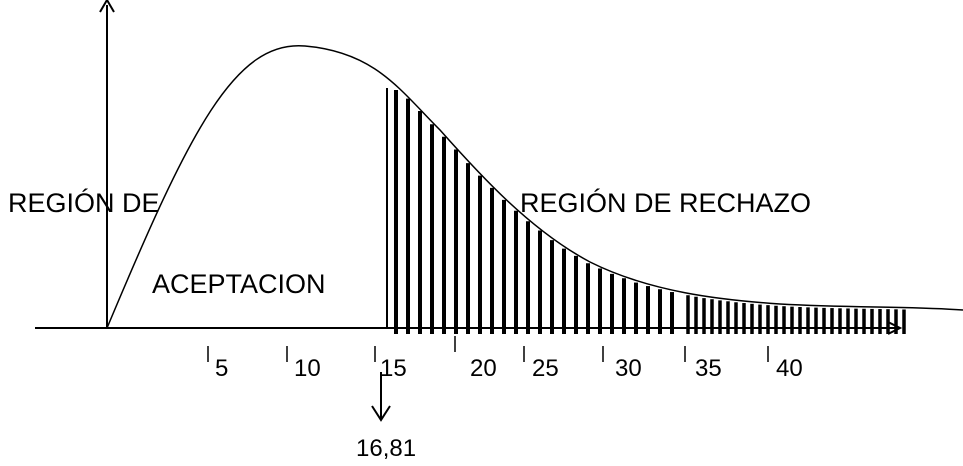 The image size is (963, 466). I want to click on tick-label-30: 30, so click(628, 368).